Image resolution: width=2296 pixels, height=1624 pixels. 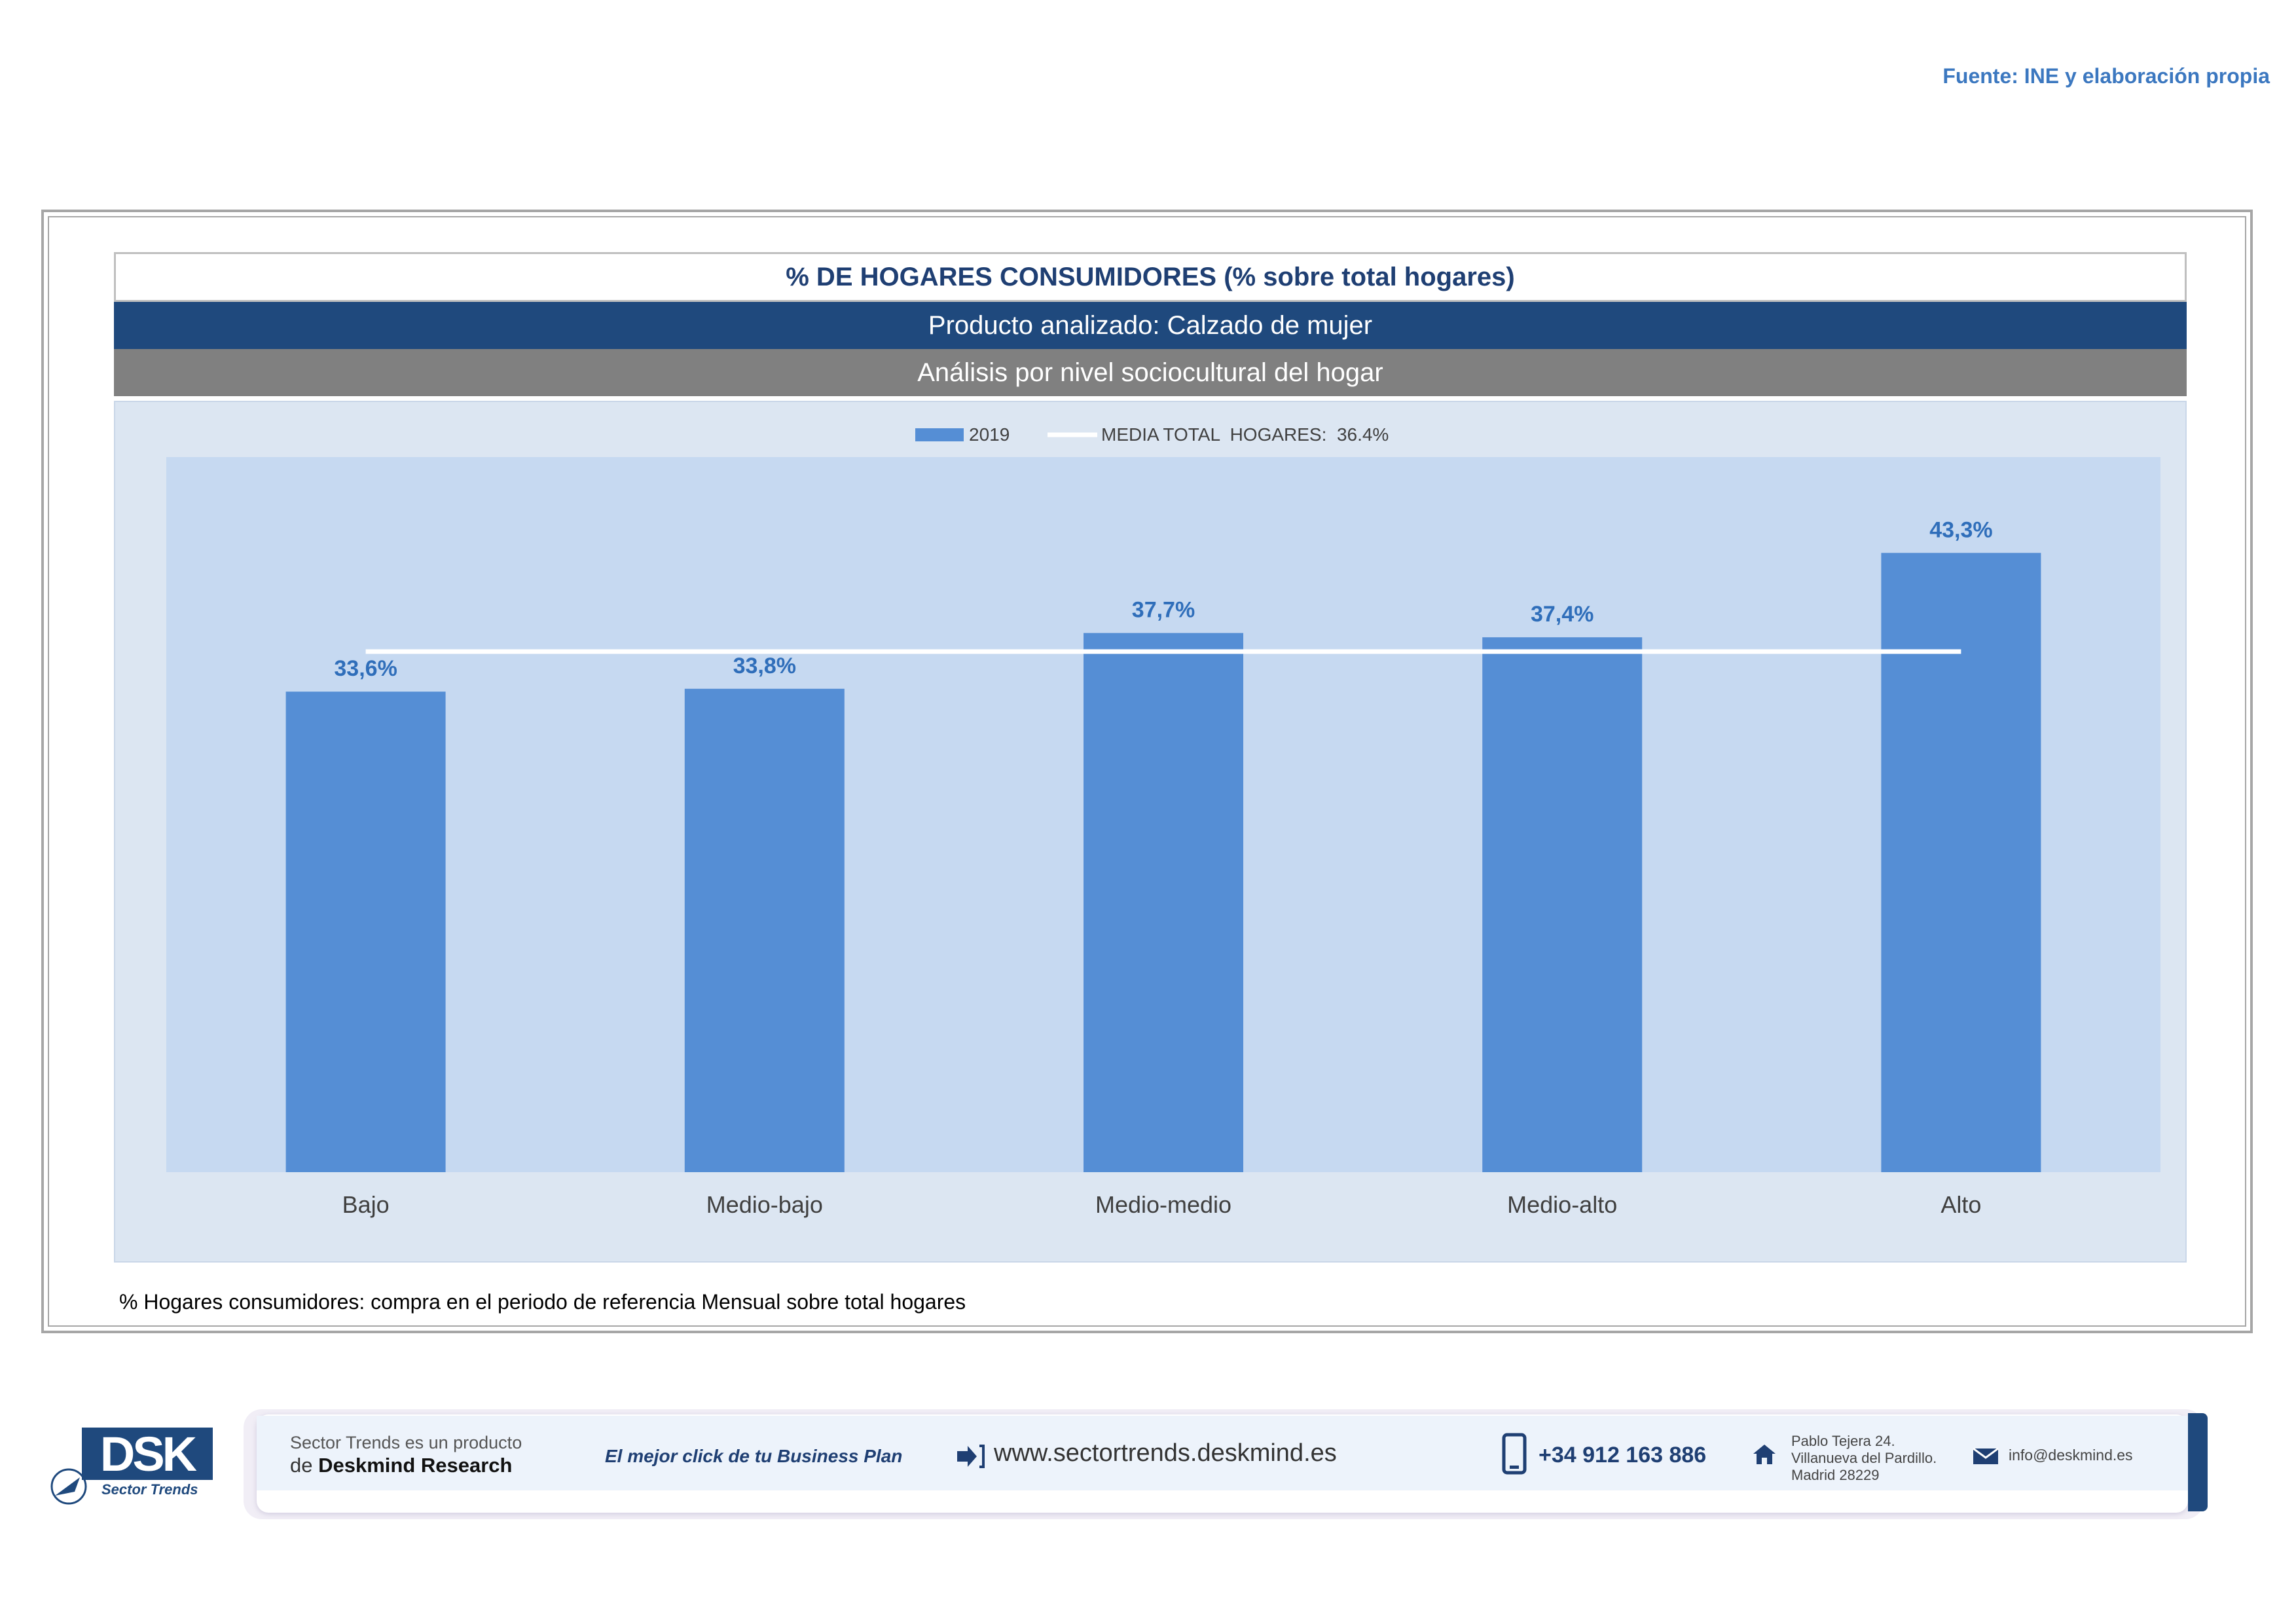 I want to click on data-label: 33,6%, so click(x=365, y=668).